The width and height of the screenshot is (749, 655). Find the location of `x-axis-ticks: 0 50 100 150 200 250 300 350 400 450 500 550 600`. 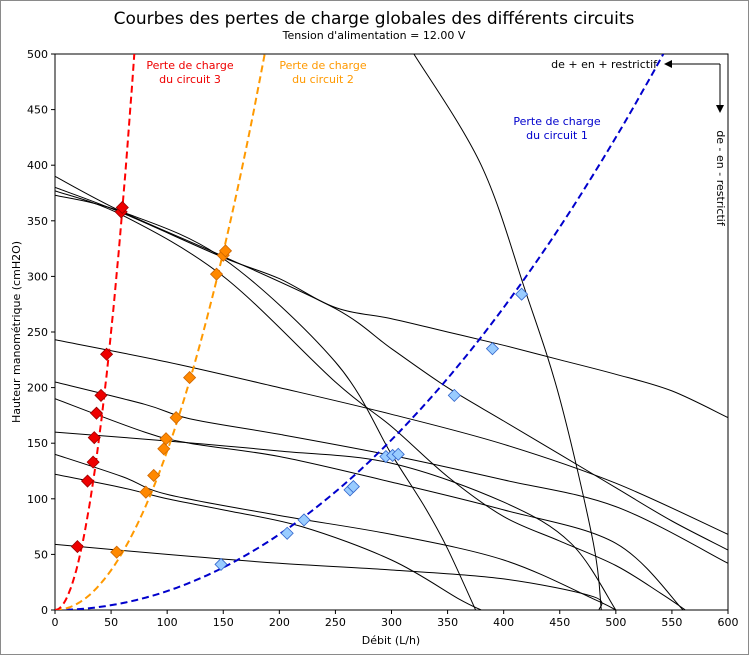

x-axis-ticks: 0 50 100 150 200 250 300 350 400 450 500 550 600 is located at coordinates (395, 619).